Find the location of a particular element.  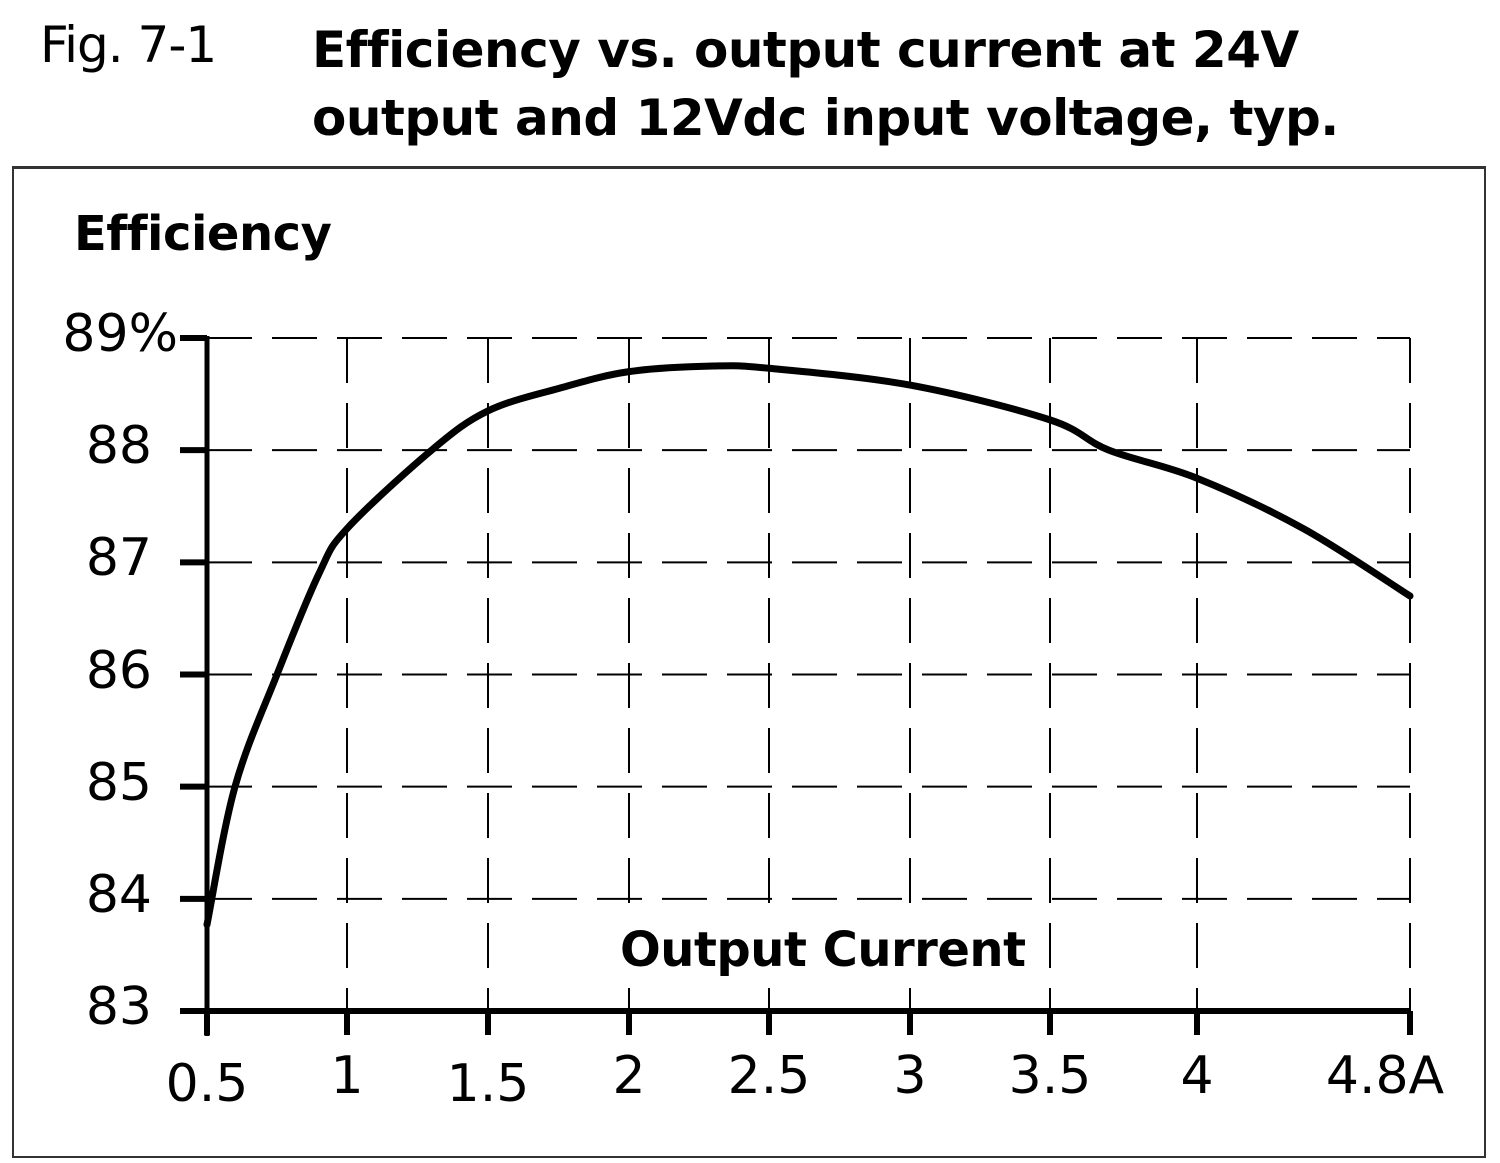

x-axis-title: Output Current is located at coordinates (823, 950).